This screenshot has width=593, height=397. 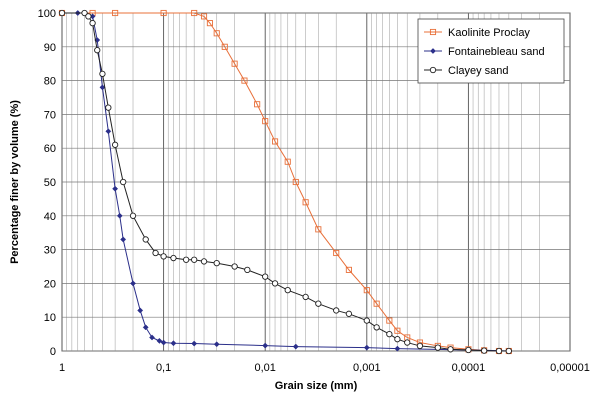 What do you see at coordinates (15, 182) in the screenshot?
I see `y-axis-title: Percentage finer by volume (%)` at bounding box center [15, 182].